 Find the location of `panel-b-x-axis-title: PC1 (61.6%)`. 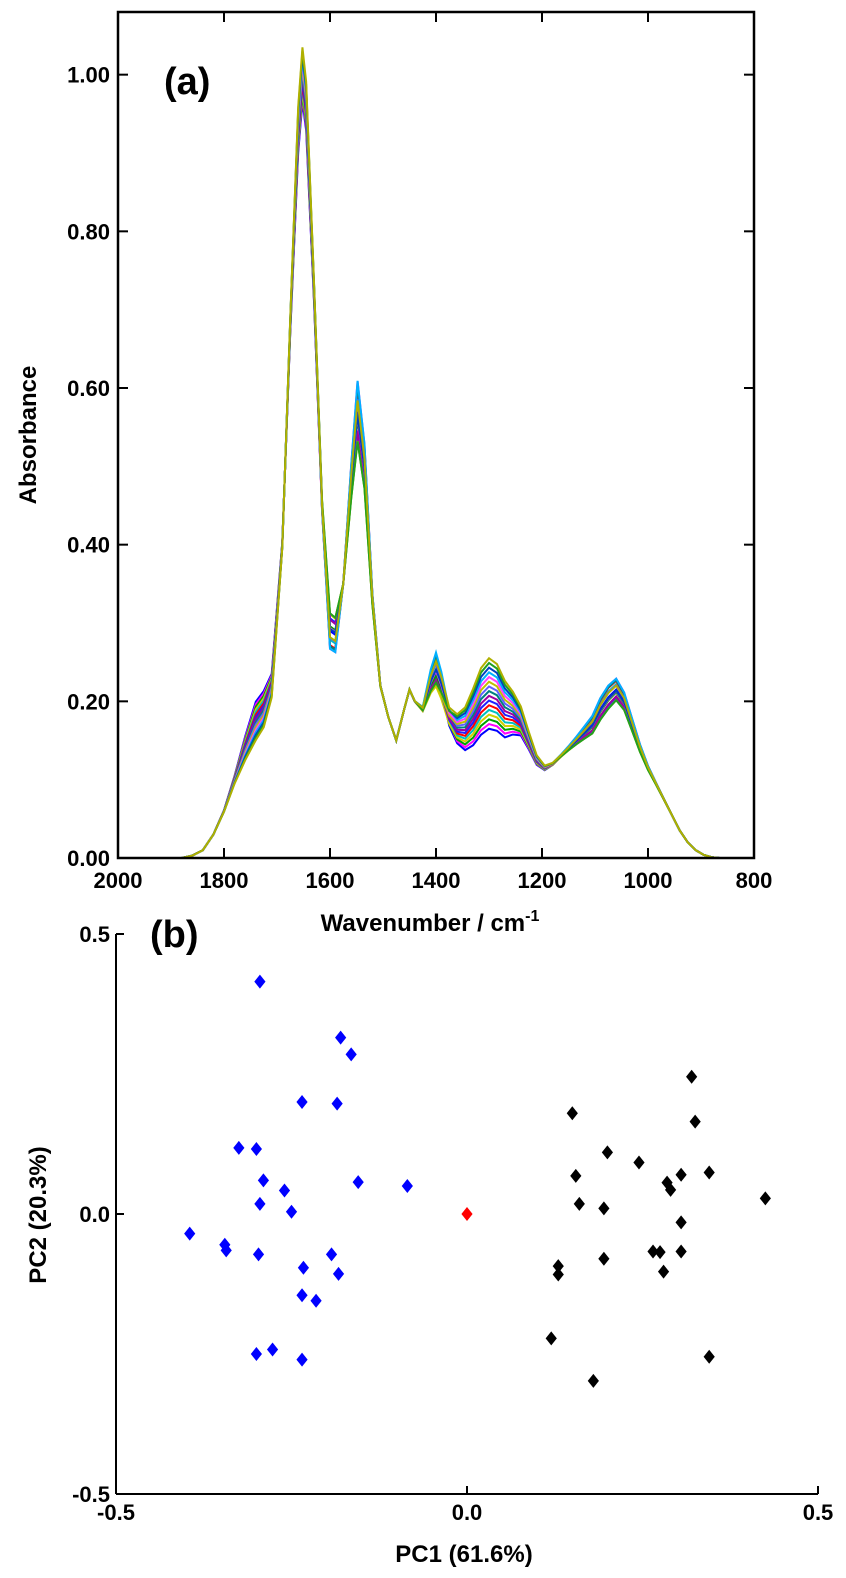

panel-b-x-axis-title: PC1 (61.6%) is located at coordinates (463, 1554).